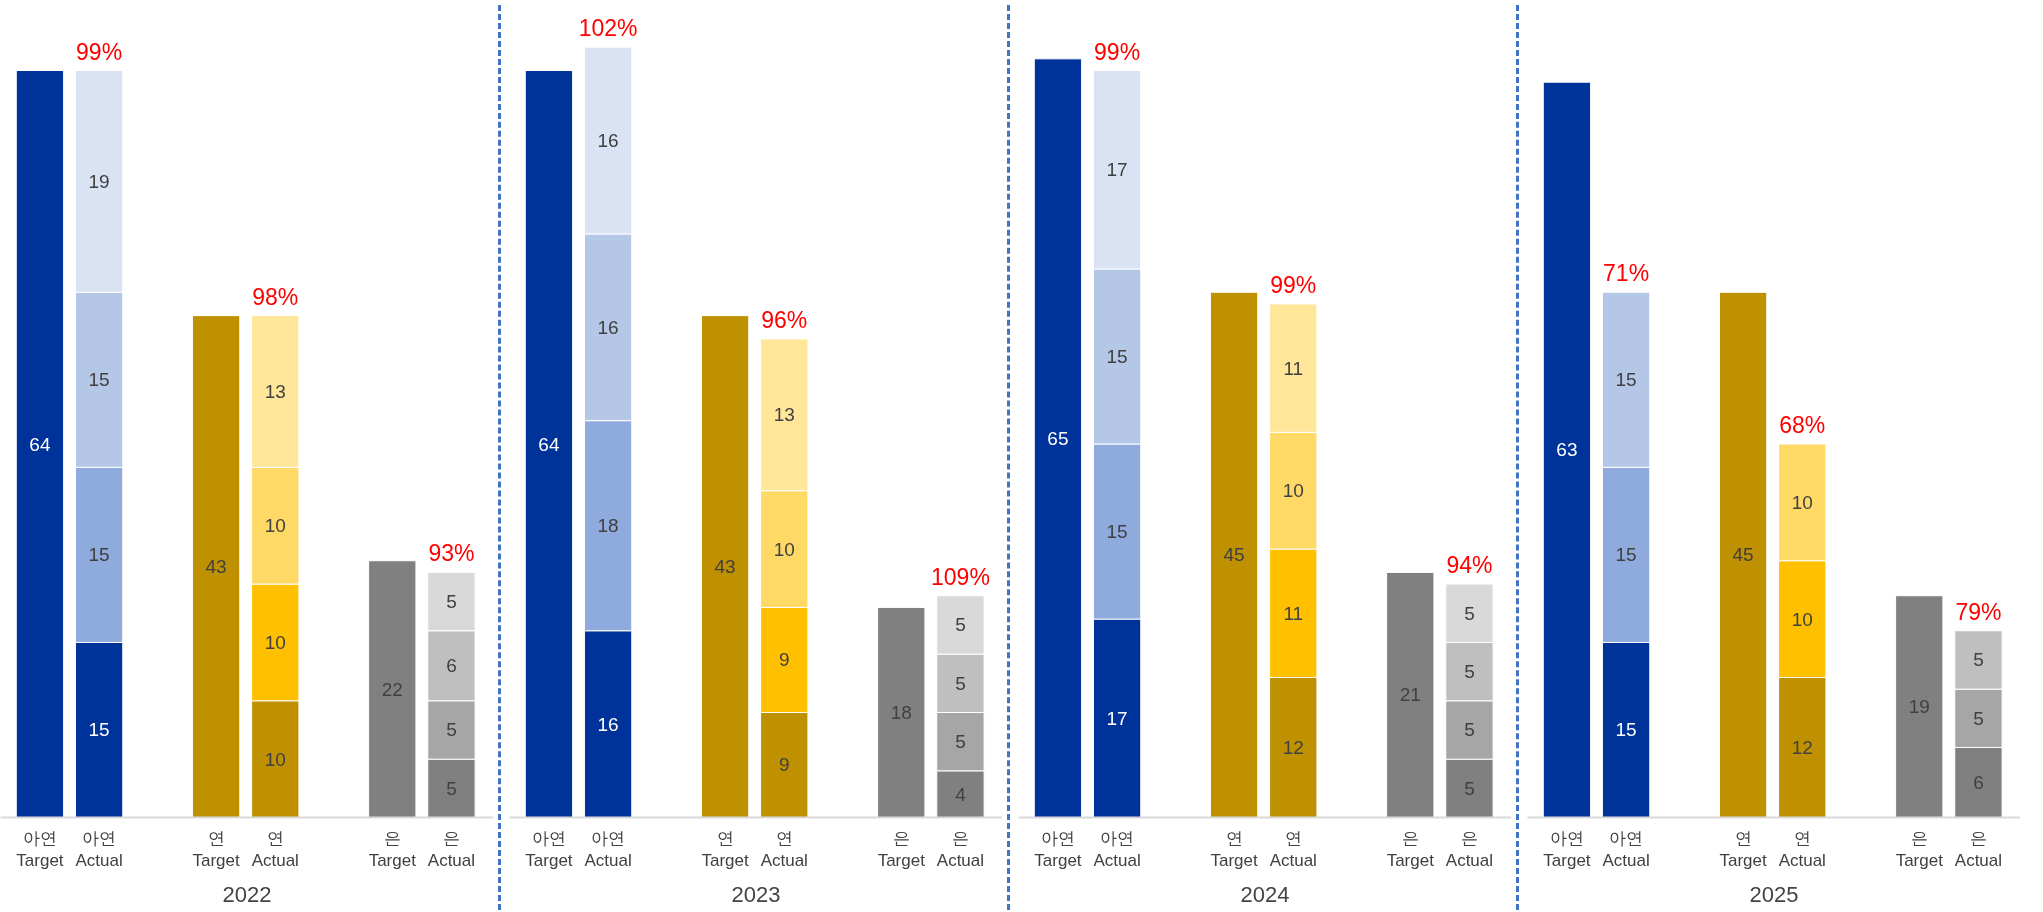 This screenshot has width=2043, height=912. What do you see at coordinates (1978, 611) in the screenshot?
I see `annotation: 79%` at bounding box center [1978, 611].